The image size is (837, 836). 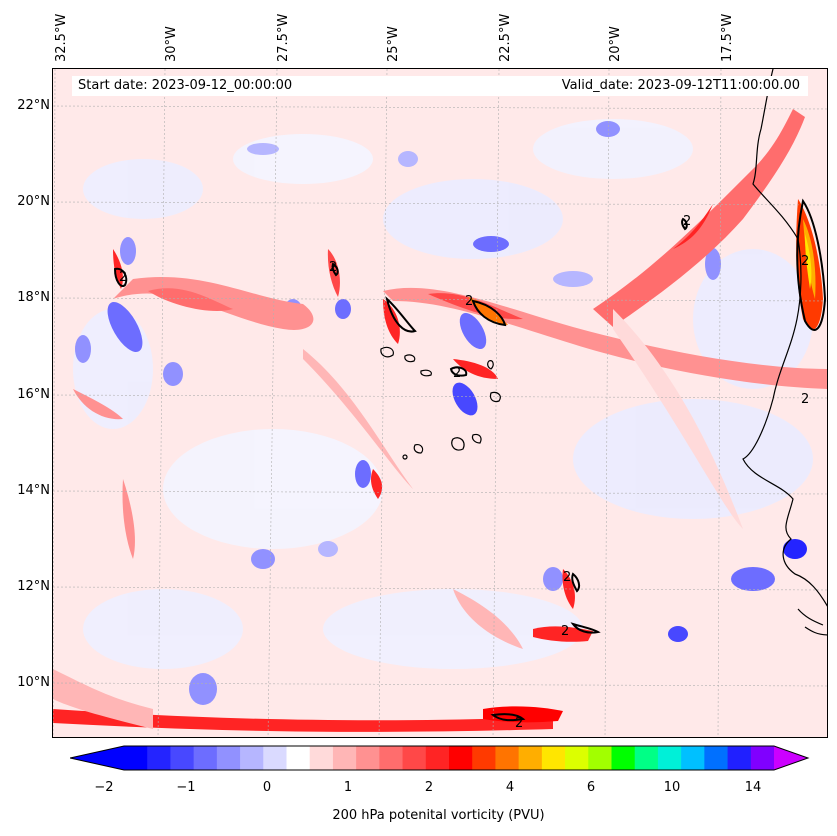 I want to click on africa-coastline, so click(x=784, y=338).